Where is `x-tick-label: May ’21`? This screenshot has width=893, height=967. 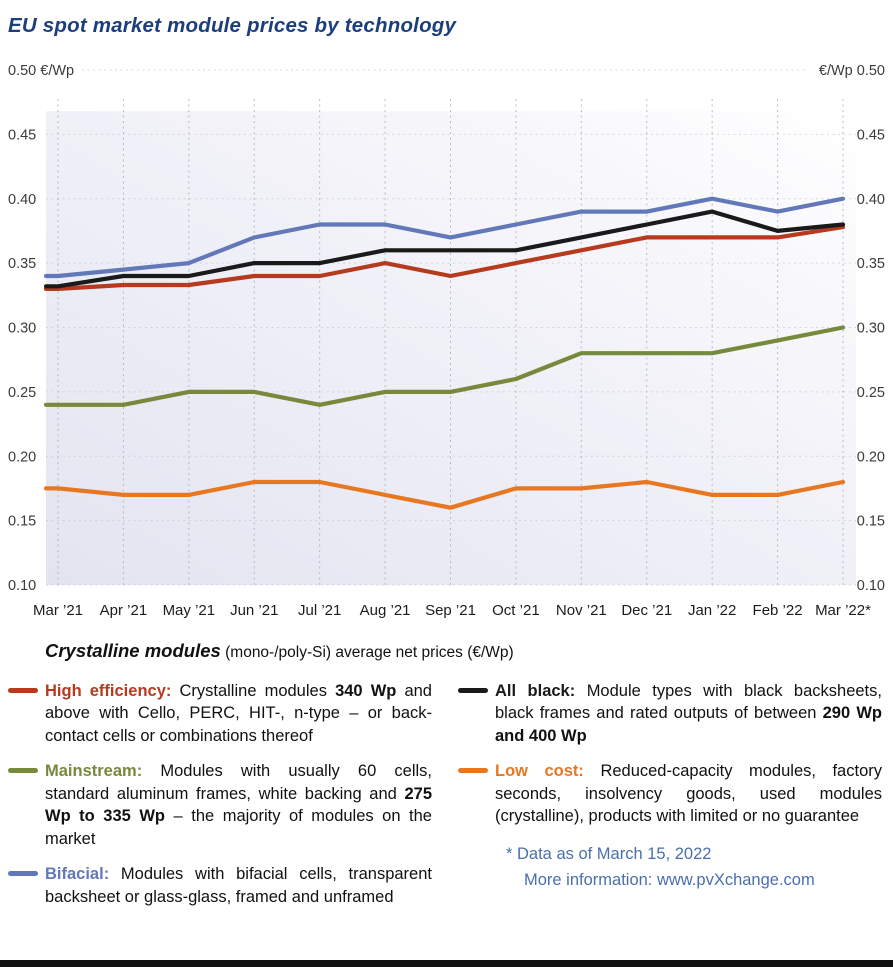 x-tick-label: May ’21 is located at coordinates (189, 610).